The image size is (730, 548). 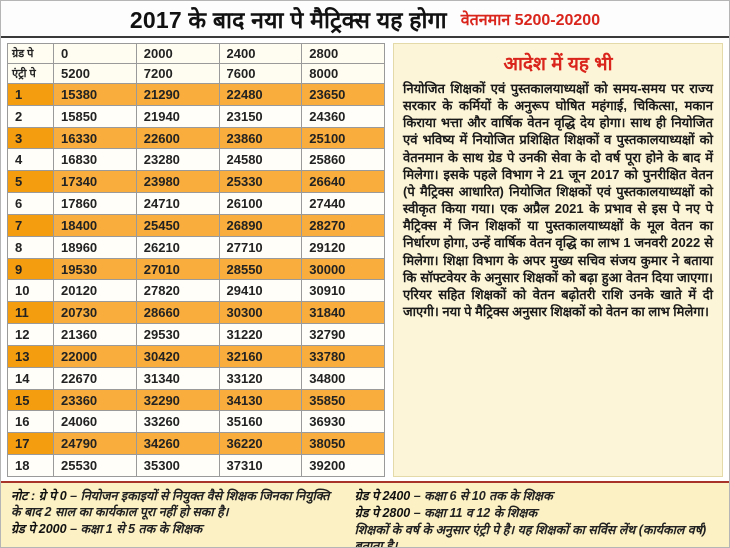 What do you see at coordinates (530, 20) in the screenshot?
I see `pay-scale-label: वेतनमान 5200-20200` at bounding box center [530, 20].